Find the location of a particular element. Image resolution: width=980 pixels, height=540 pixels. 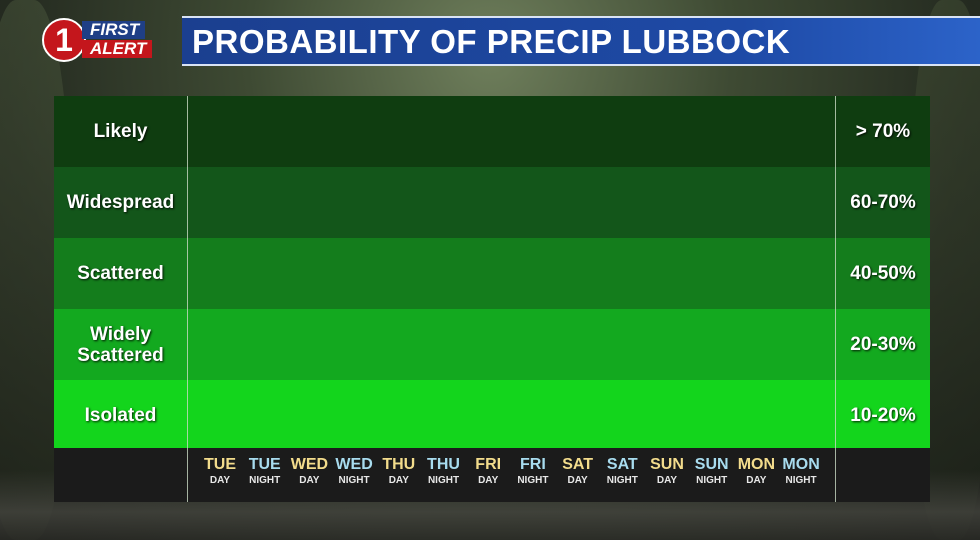

period-tick-label: SUN NIGHT is located at coordinates (712, 472).